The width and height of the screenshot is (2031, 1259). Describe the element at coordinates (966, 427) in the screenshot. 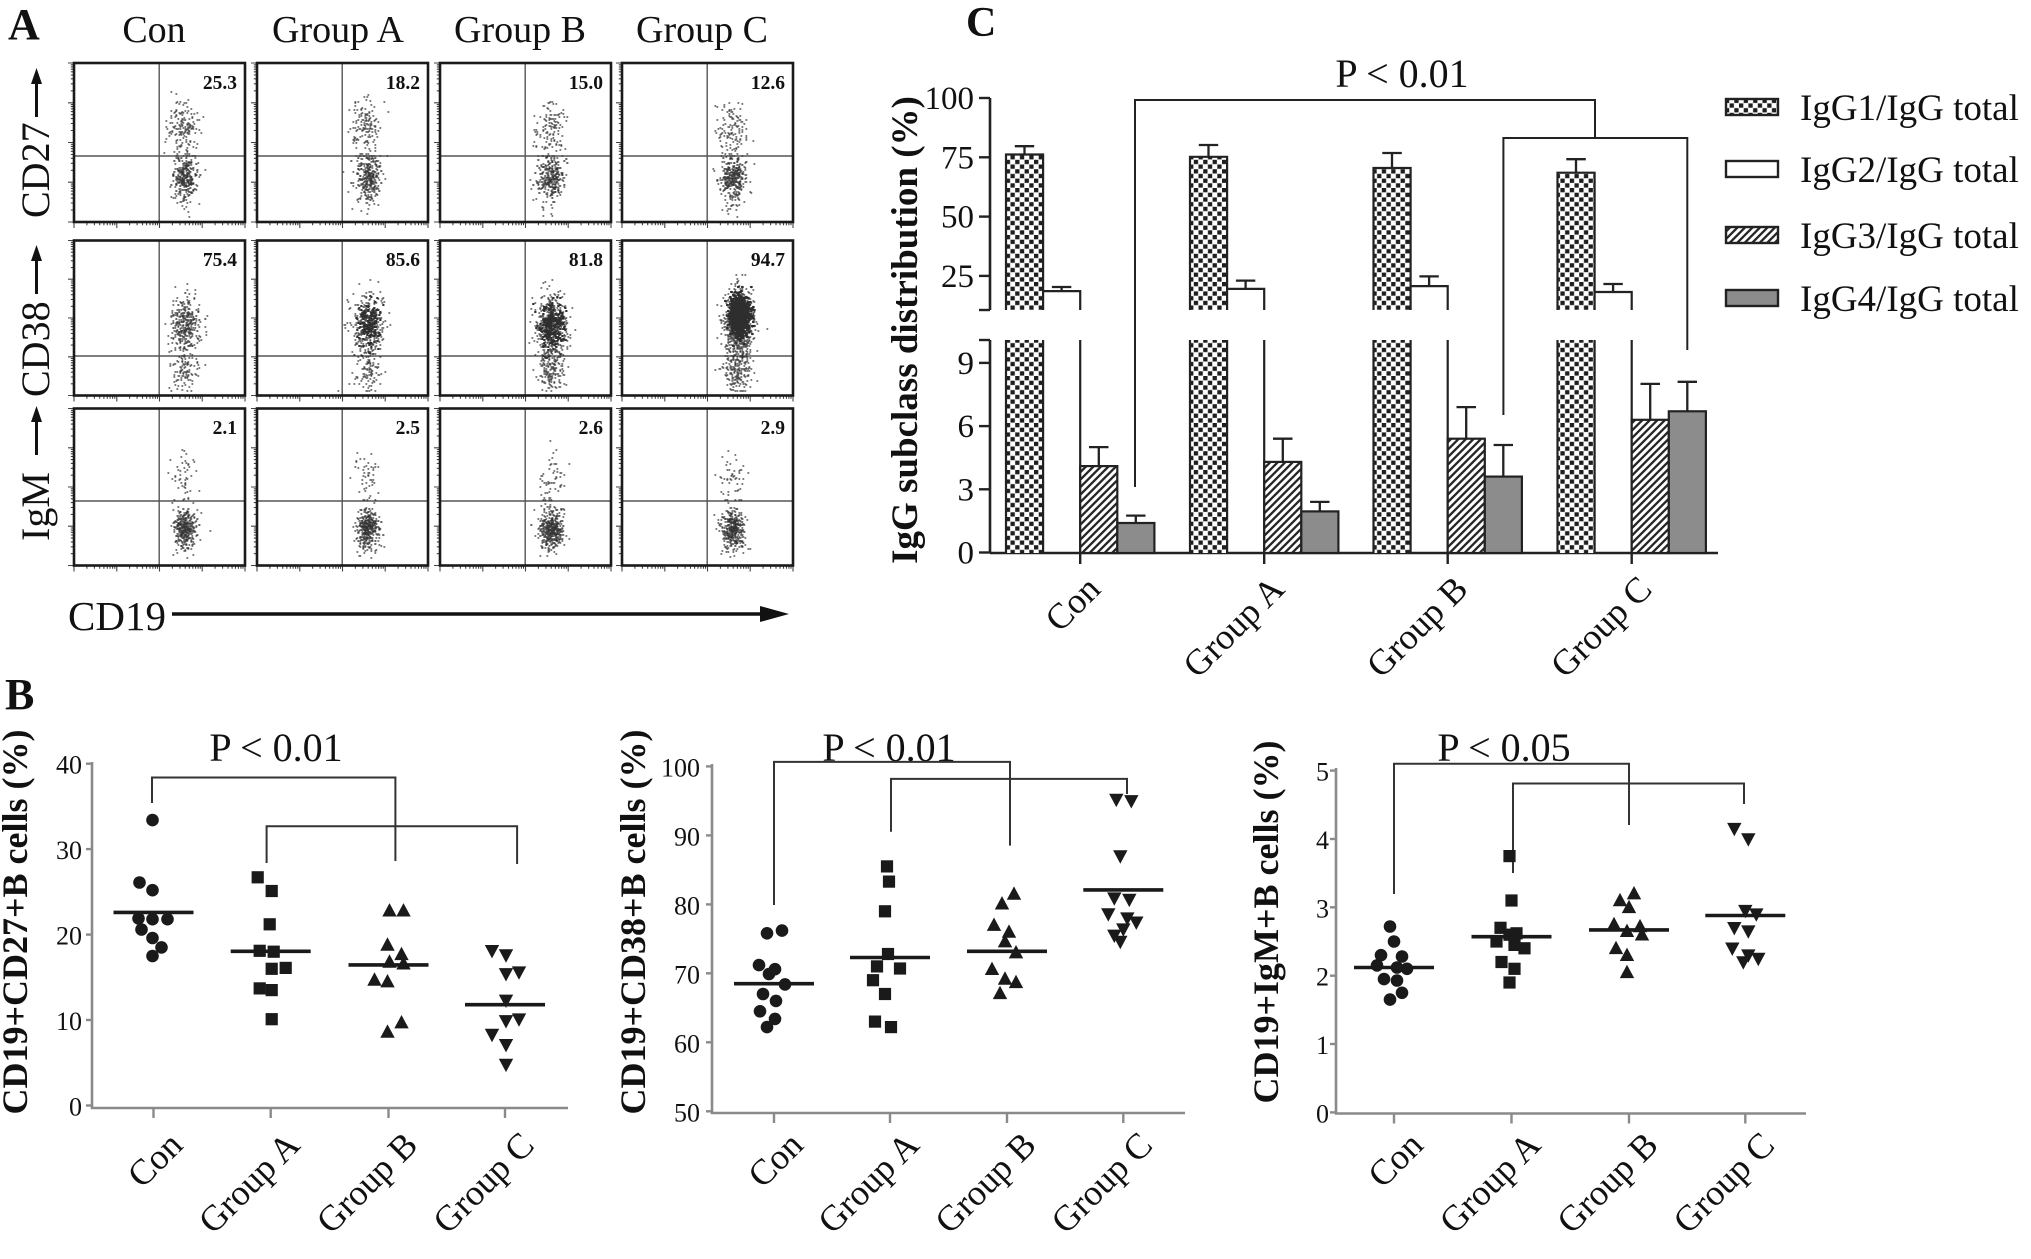

I see `svg-text: 6` at that location.